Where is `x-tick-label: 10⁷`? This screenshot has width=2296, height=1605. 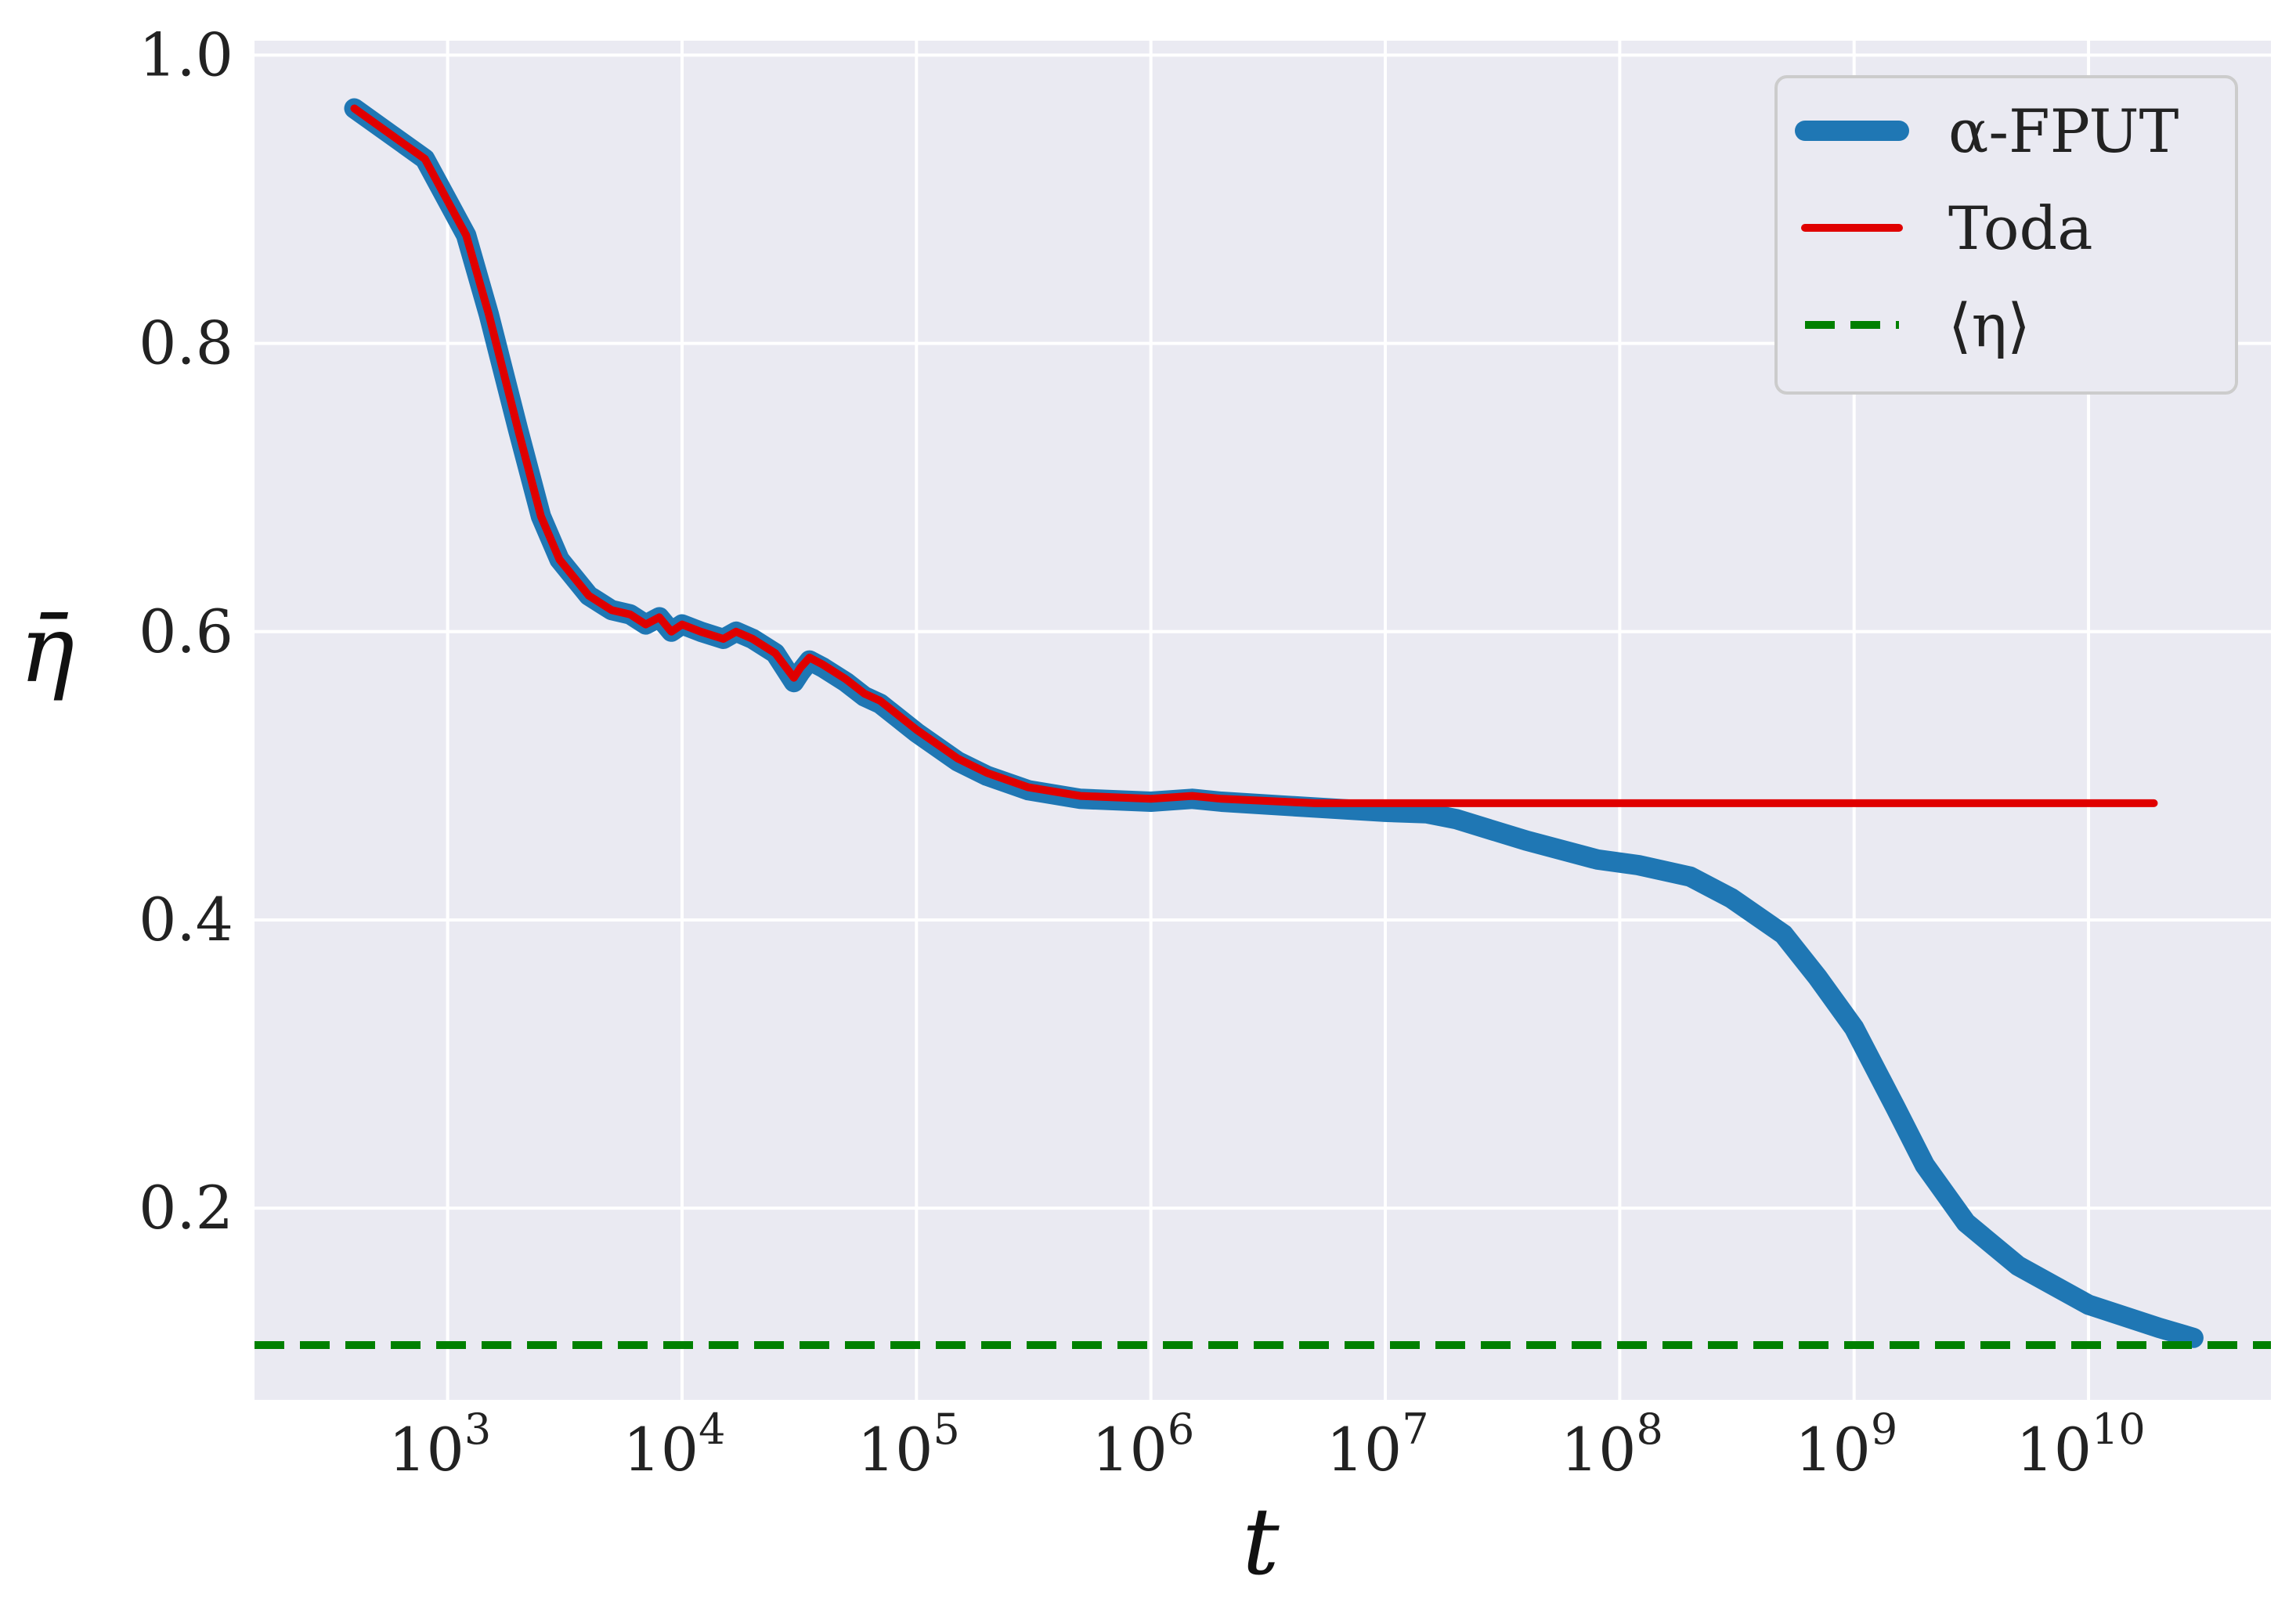
x-tick-label: 10⁷ is located at coordinates (1377, 1444).